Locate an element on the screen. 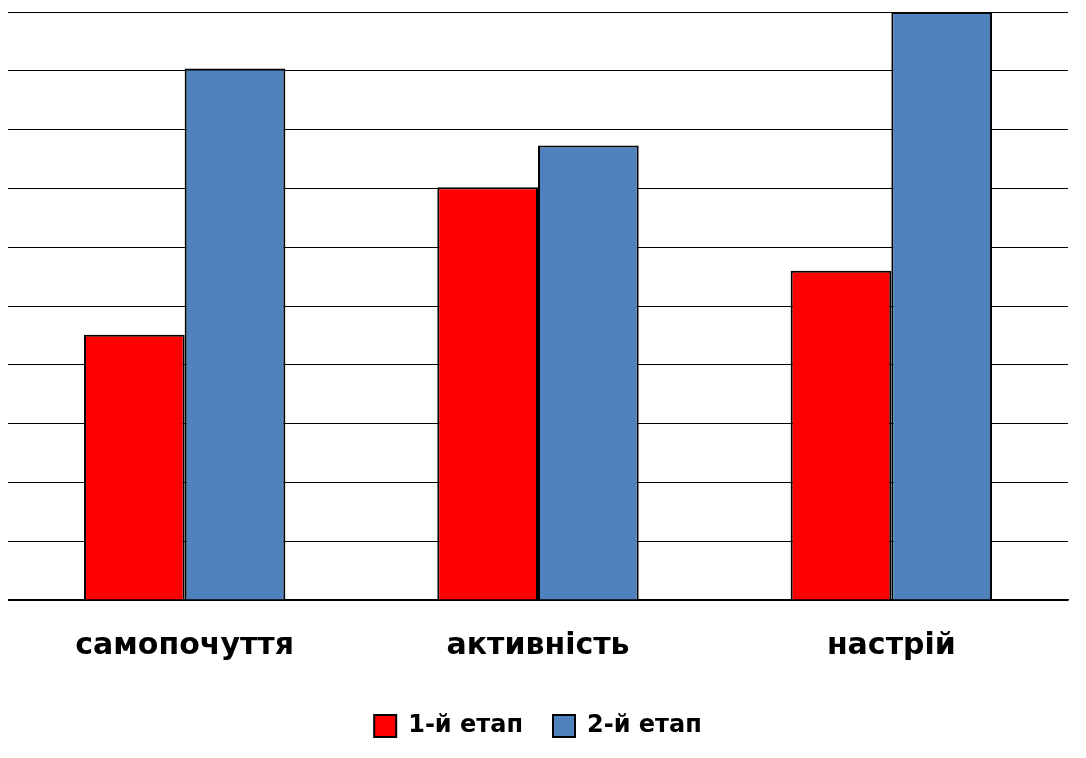 The height and width of the screenshot is (758, 1086). legend-label: 1-й етап is located at coordinates (465, 724).